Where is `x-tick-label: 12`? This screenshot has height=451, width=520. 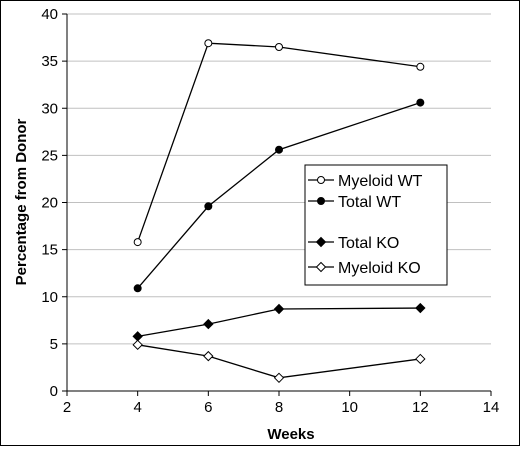 x-tick-label: 12 is located at coordinates (420, 407).